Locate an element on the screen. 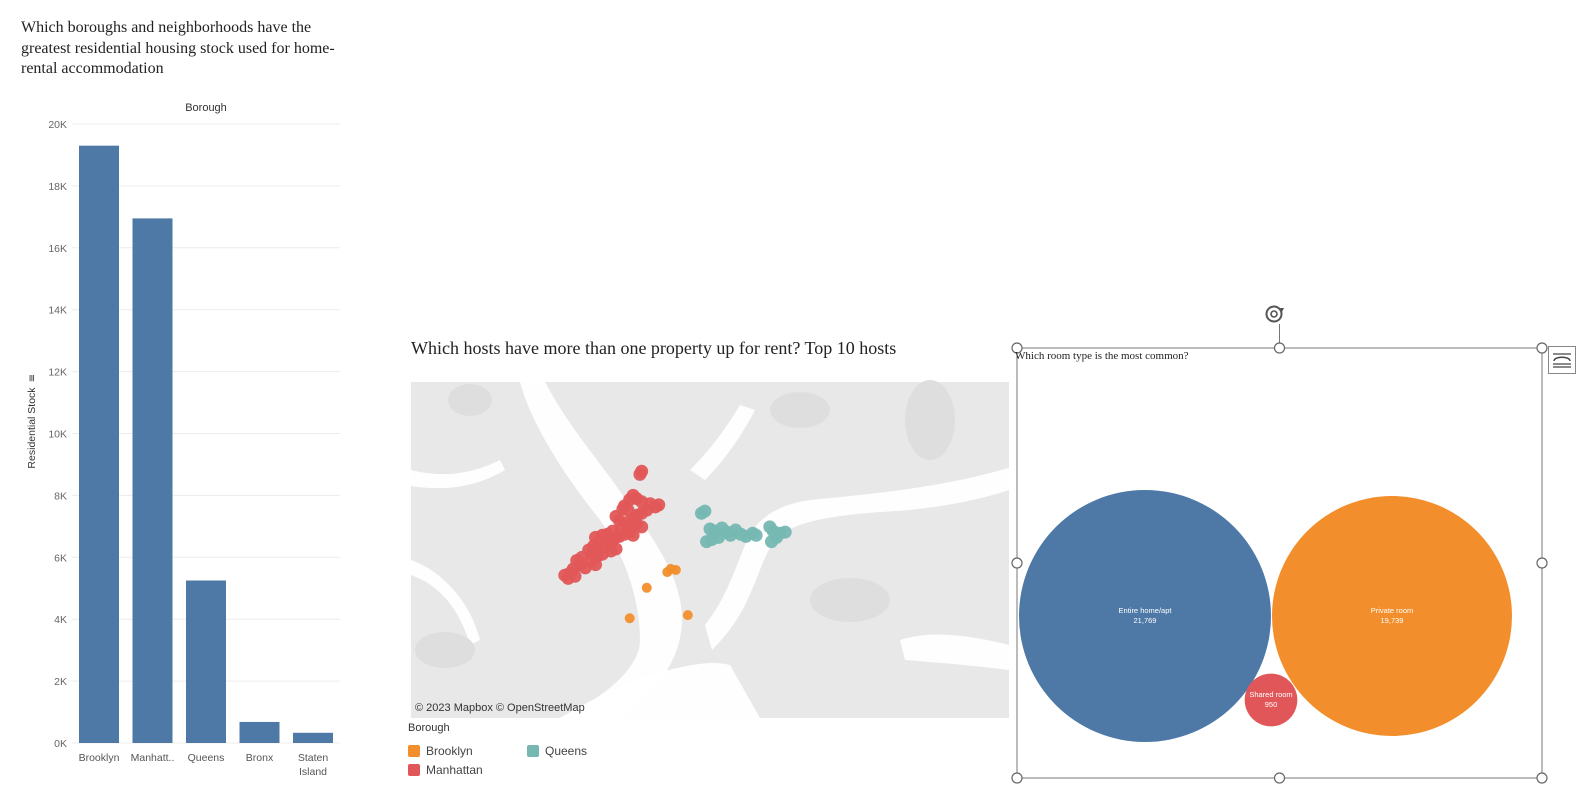 The image size is (1590, 803). bar-manhatt- is located at coordinates (152, 480).